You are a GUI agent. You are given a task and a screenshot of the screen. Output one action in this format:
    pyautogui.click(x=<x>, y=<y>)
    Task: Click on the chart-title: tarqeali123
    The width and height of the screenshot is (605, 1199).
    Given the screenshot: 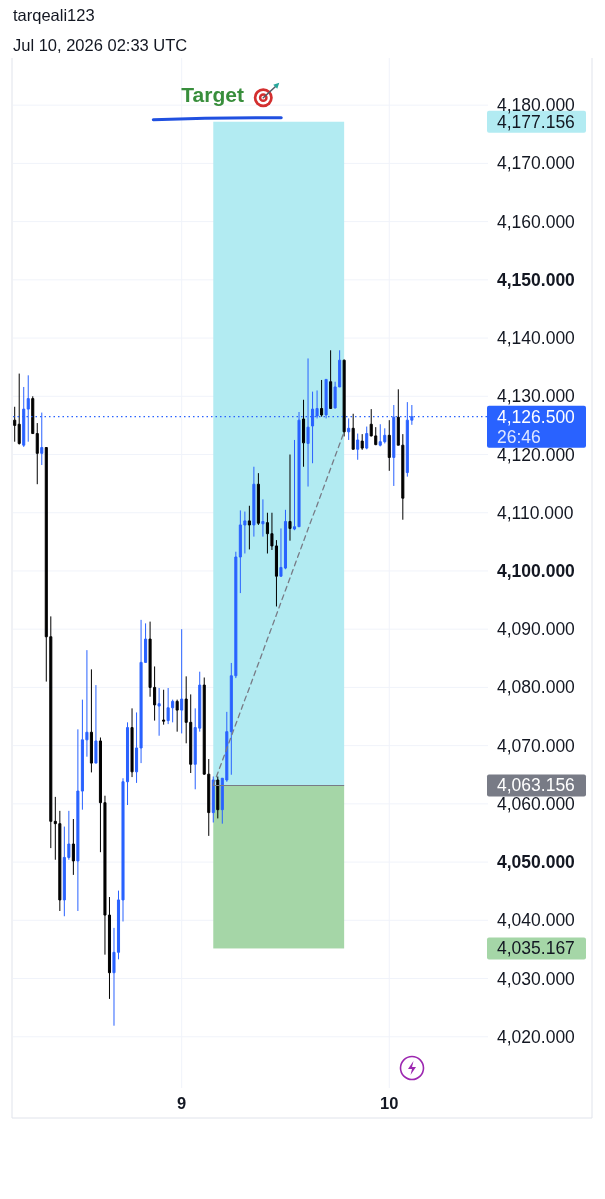 What is the action you would take?
    pyautogui.click(x=54, y=15)
    